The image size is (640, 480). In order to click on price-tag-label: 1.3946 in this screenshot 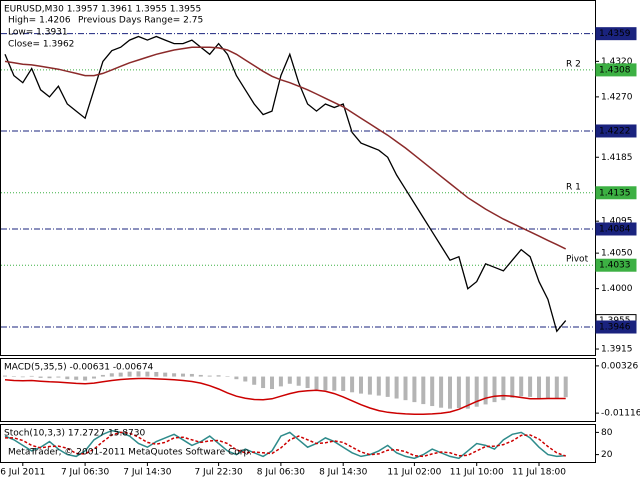, I will do `click(615, 328)`.